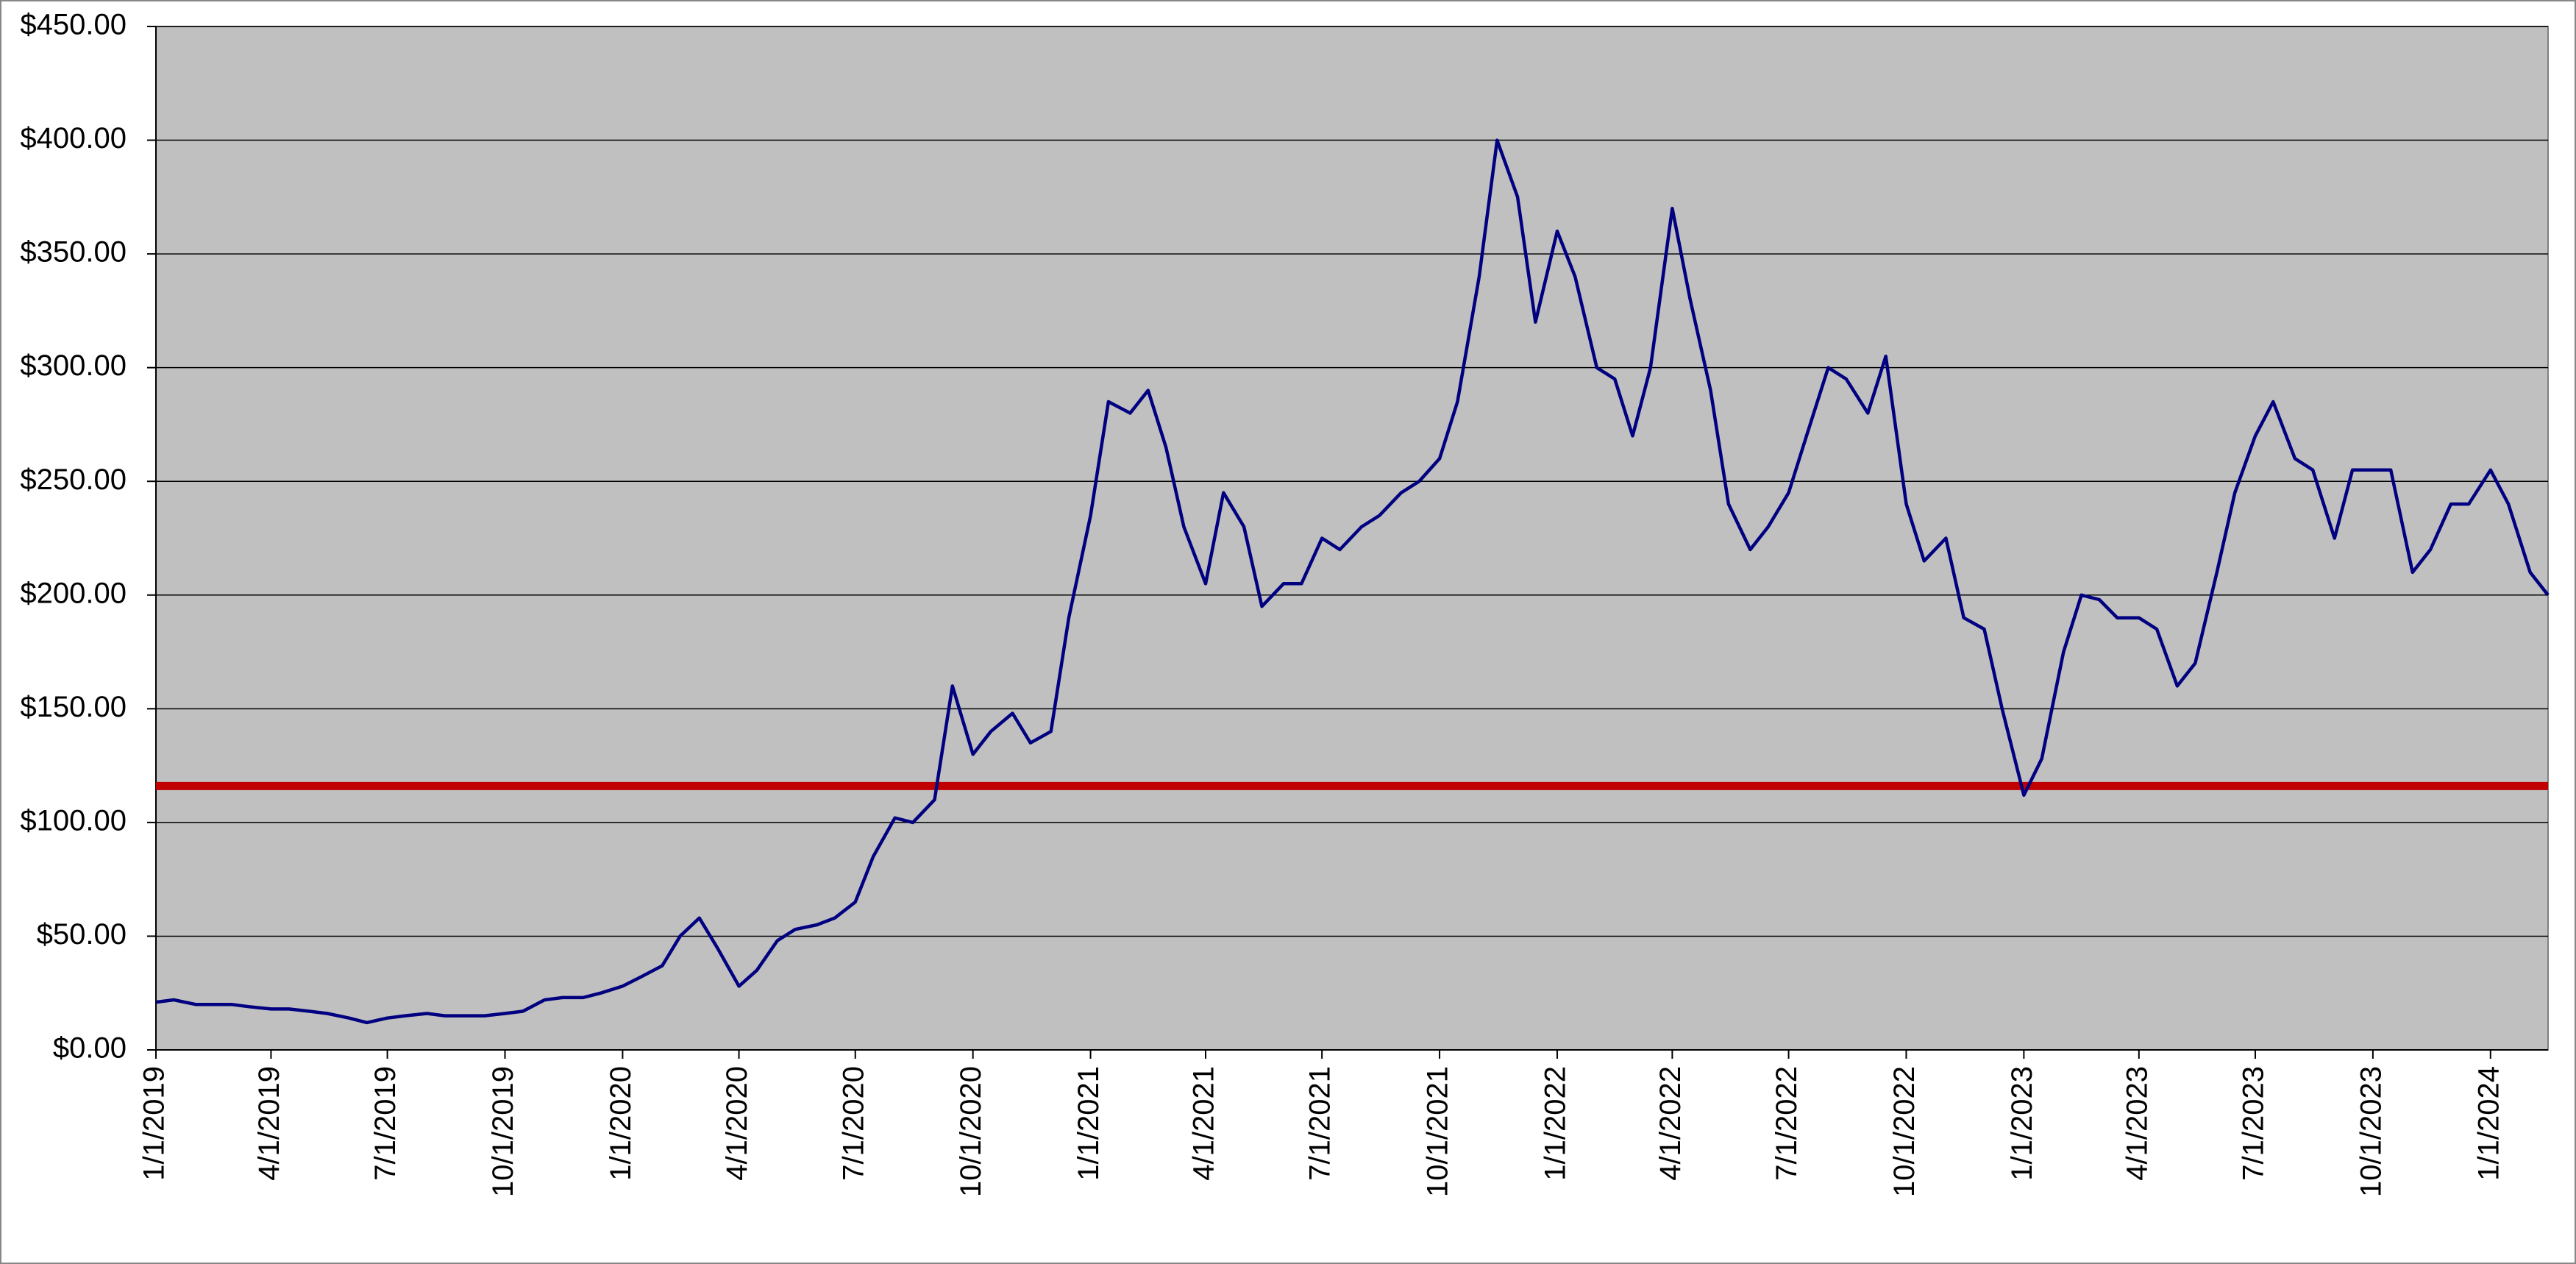 This screenshot has width=2576, height=1264. Describe the element at coordinates (73, 593) in the screenshot. I see `y-tick-label: $200.00` at that location.